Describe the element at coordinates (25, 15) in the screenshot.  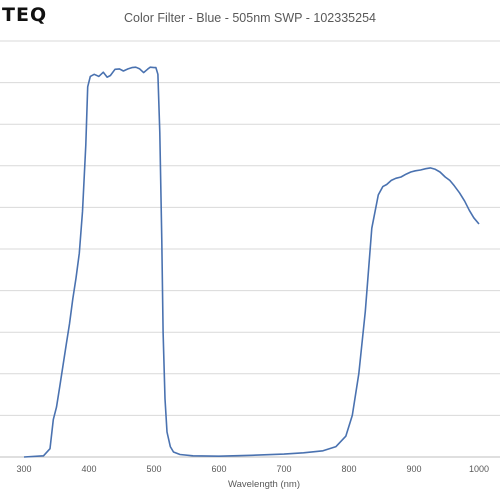
I see `company-logo: TEQ` at that location.